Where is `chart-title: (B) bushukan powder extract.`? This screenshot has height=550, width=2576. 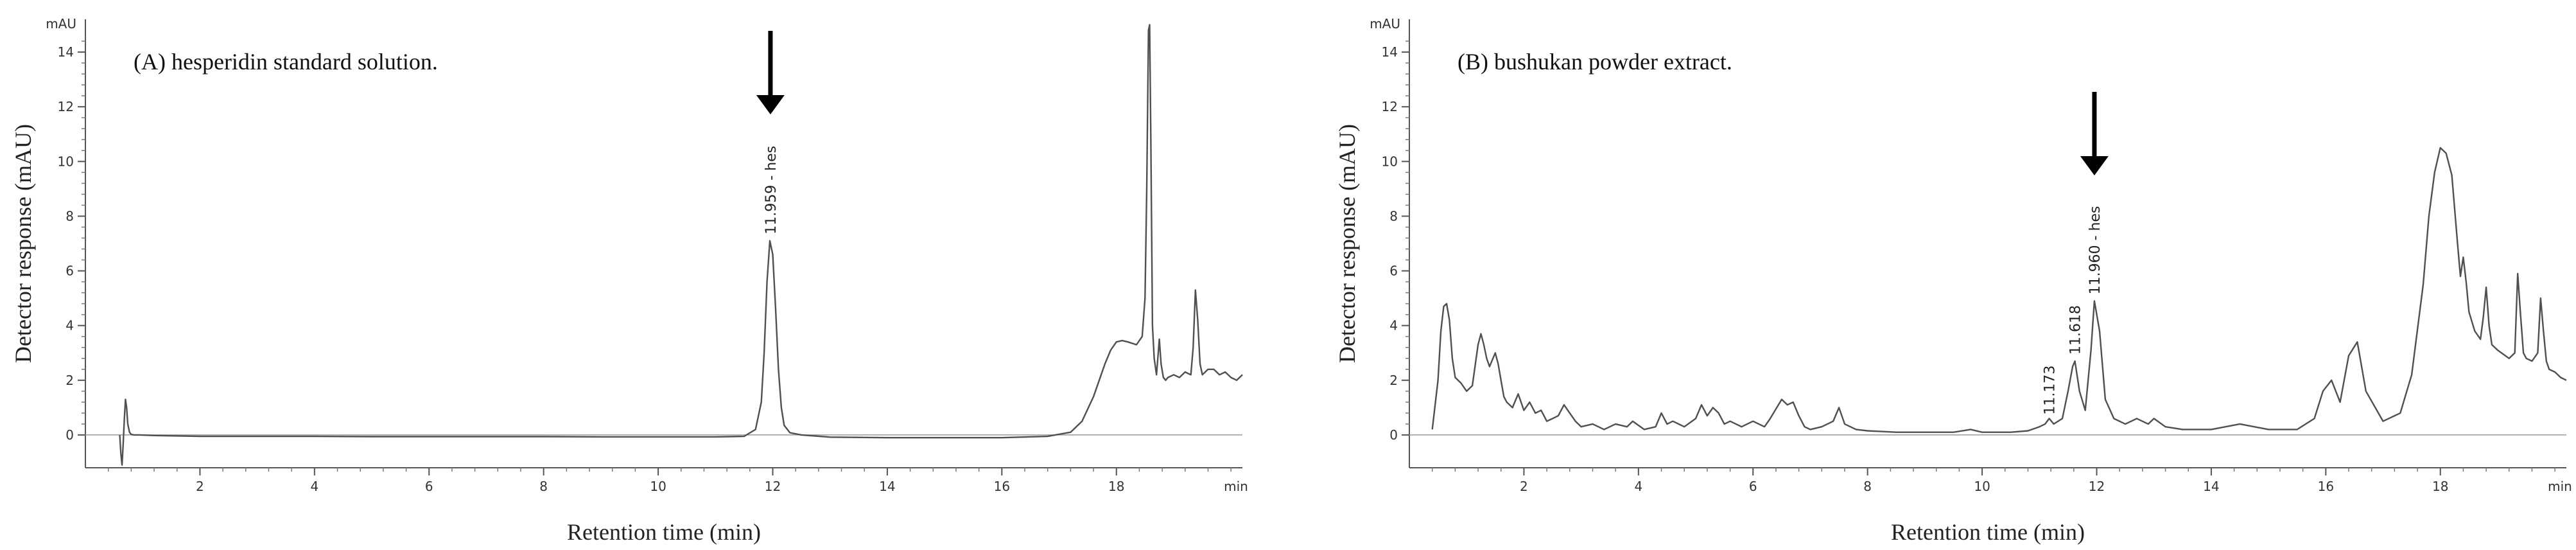
chart-title: (B) bushukan powder extract. is located at coordinates (1595, 62).